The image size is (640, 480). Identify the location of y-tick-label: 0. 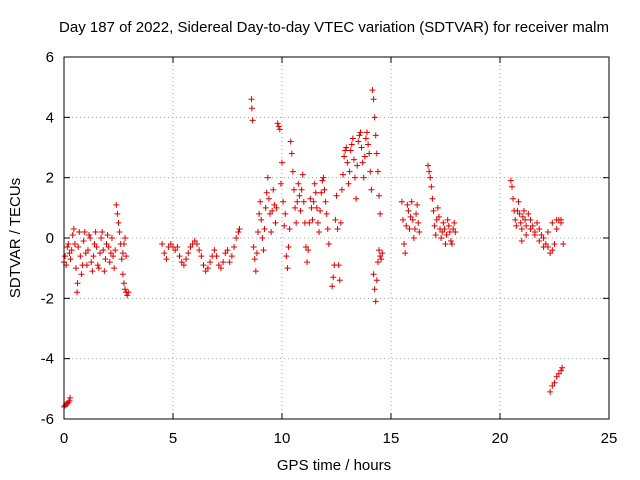
(50, 238).